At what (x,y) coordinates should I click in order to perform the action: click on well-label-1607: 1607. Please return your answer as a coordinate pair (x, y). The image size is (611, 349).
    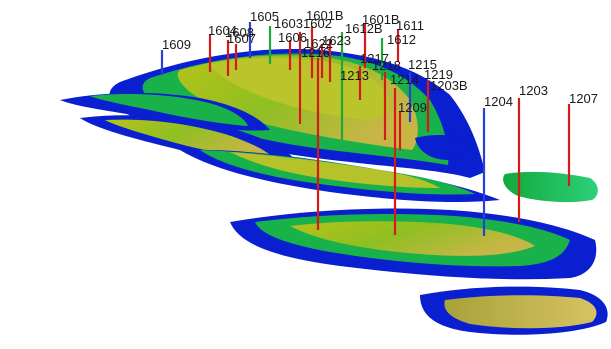
    Looking at the image, I should click on (241, 38).